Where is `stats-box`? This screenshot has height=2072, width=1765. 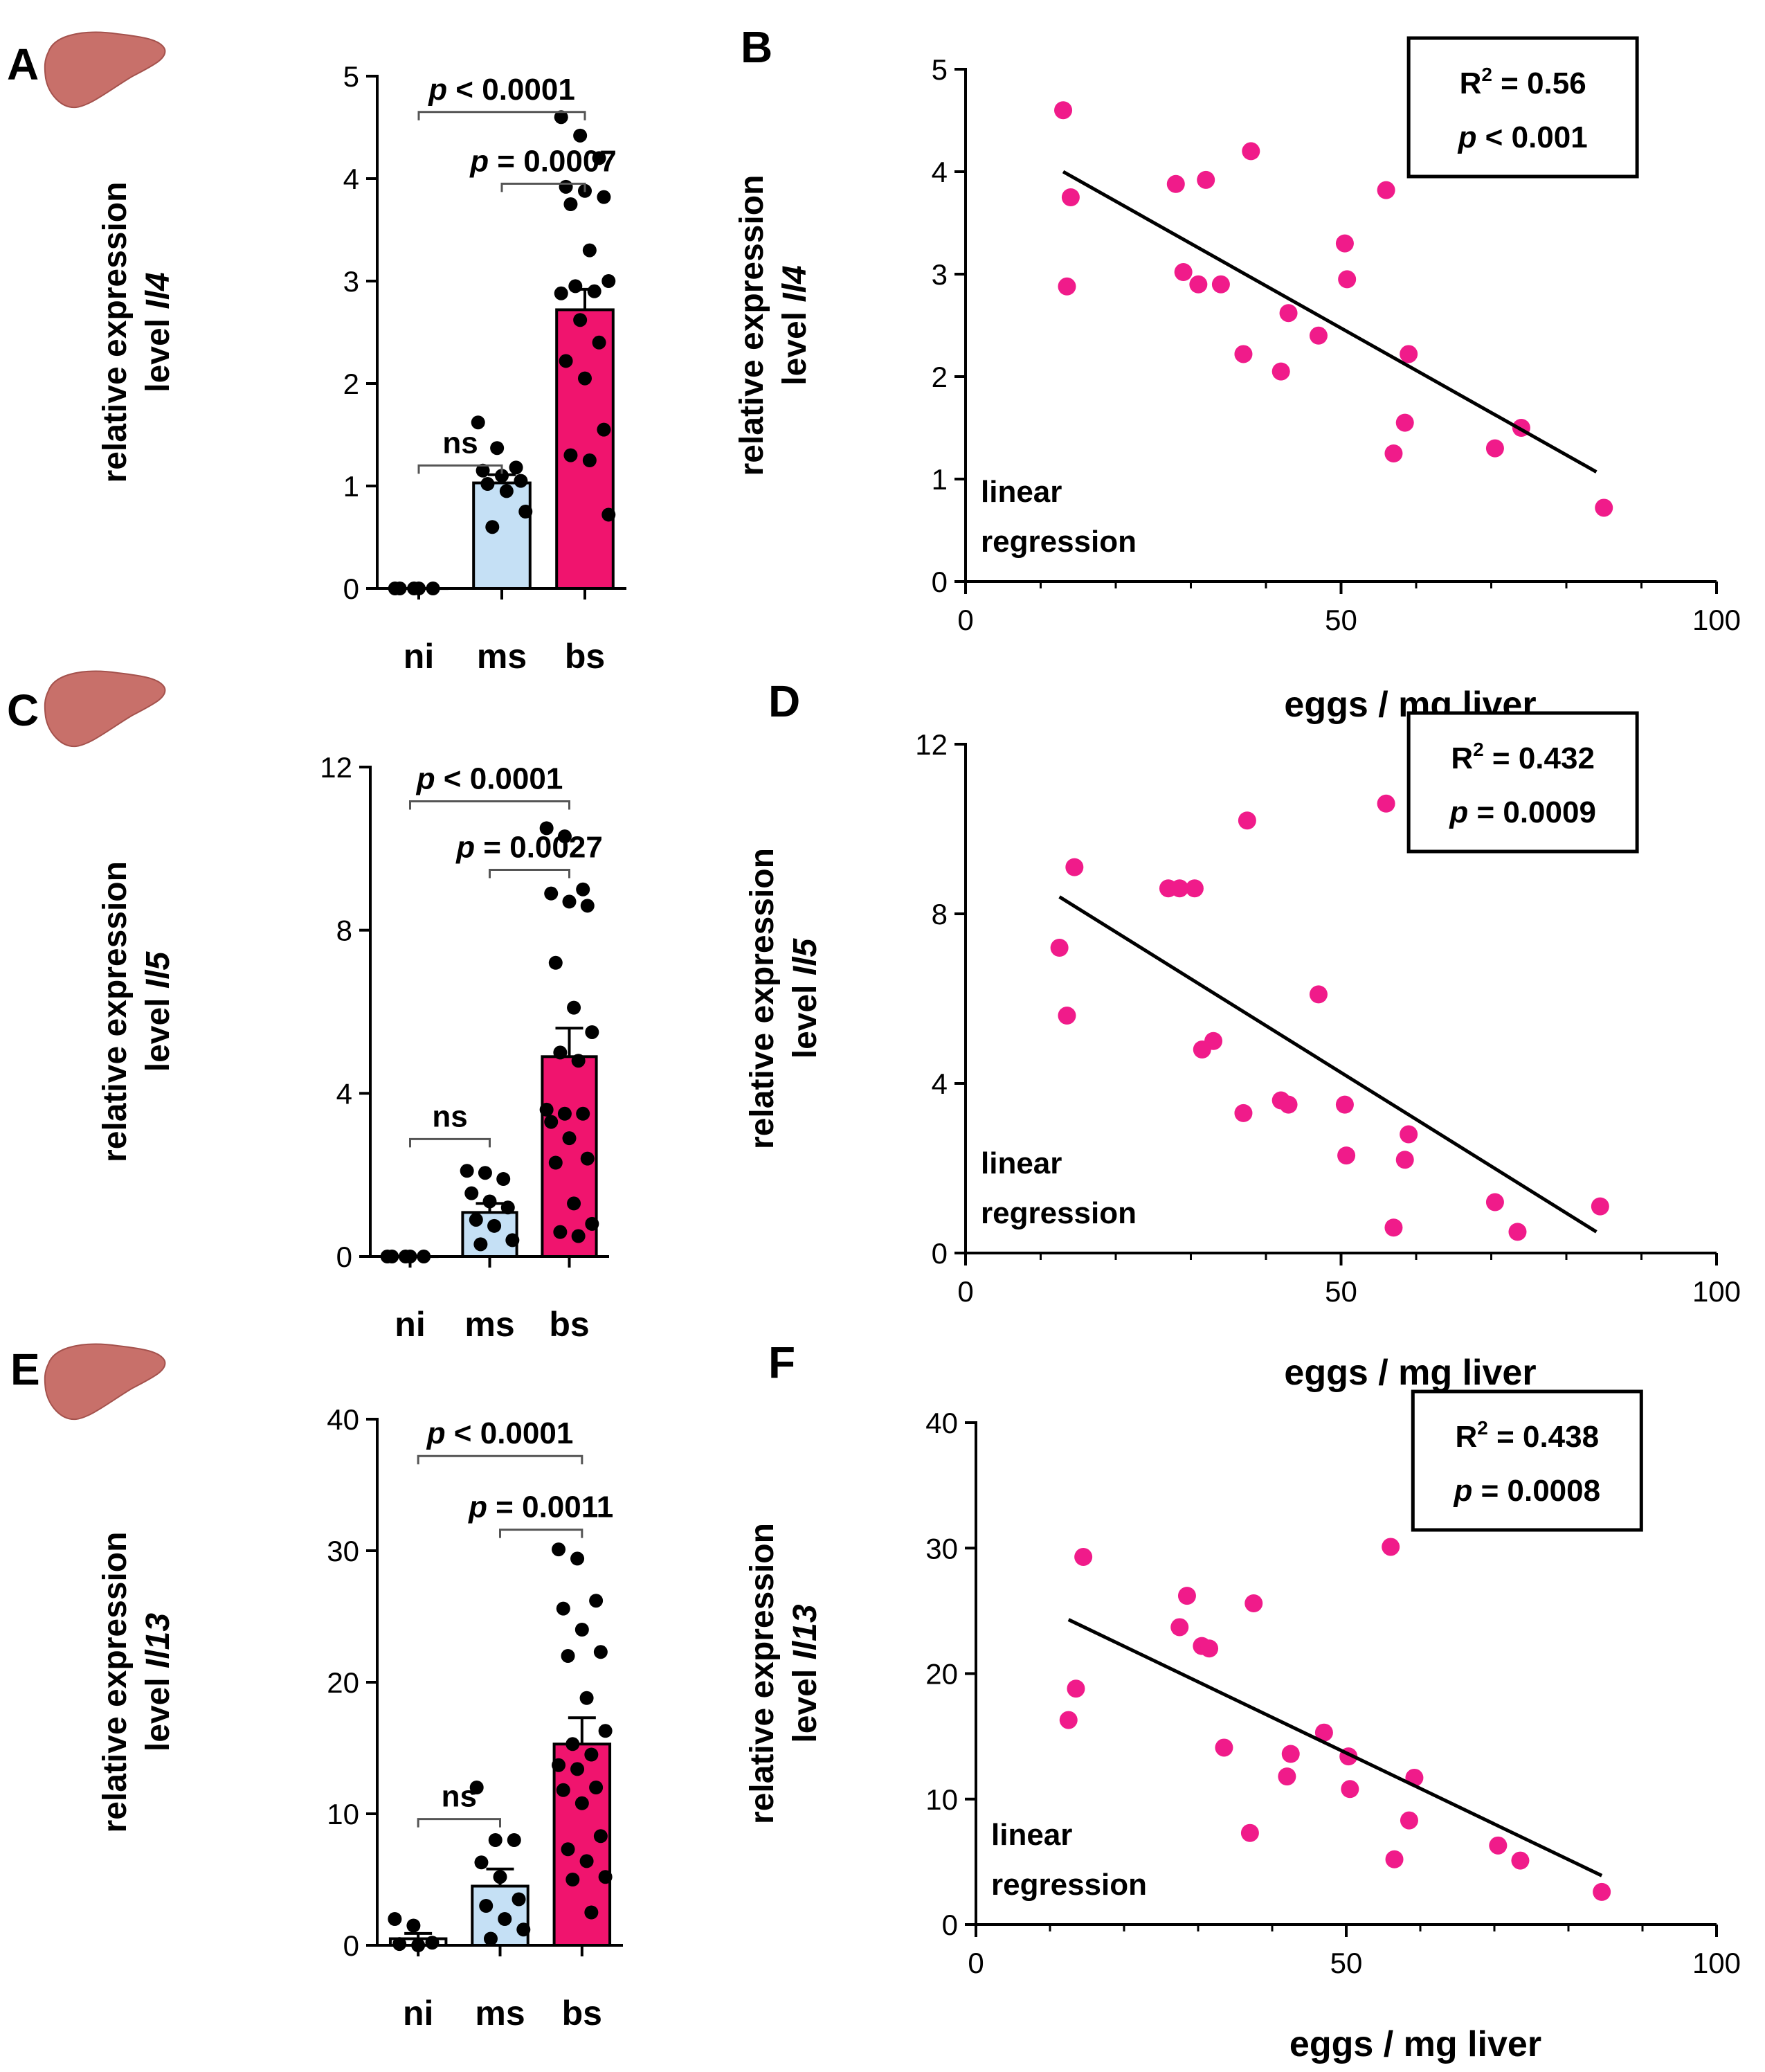
stats-box is located at coordinates (1522, 107).